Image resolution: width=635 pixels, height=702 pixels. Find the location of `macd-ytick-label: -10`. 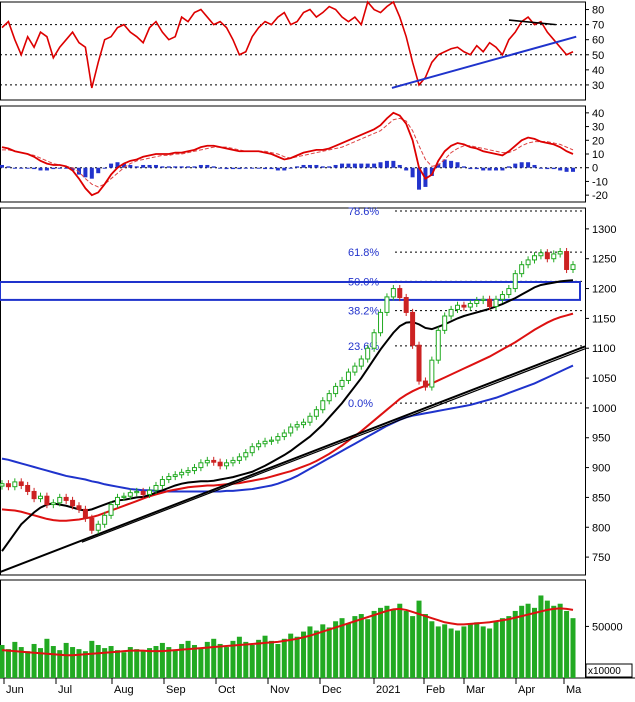

macd-ytick-label: -10 is located at coordinates (600, 182).